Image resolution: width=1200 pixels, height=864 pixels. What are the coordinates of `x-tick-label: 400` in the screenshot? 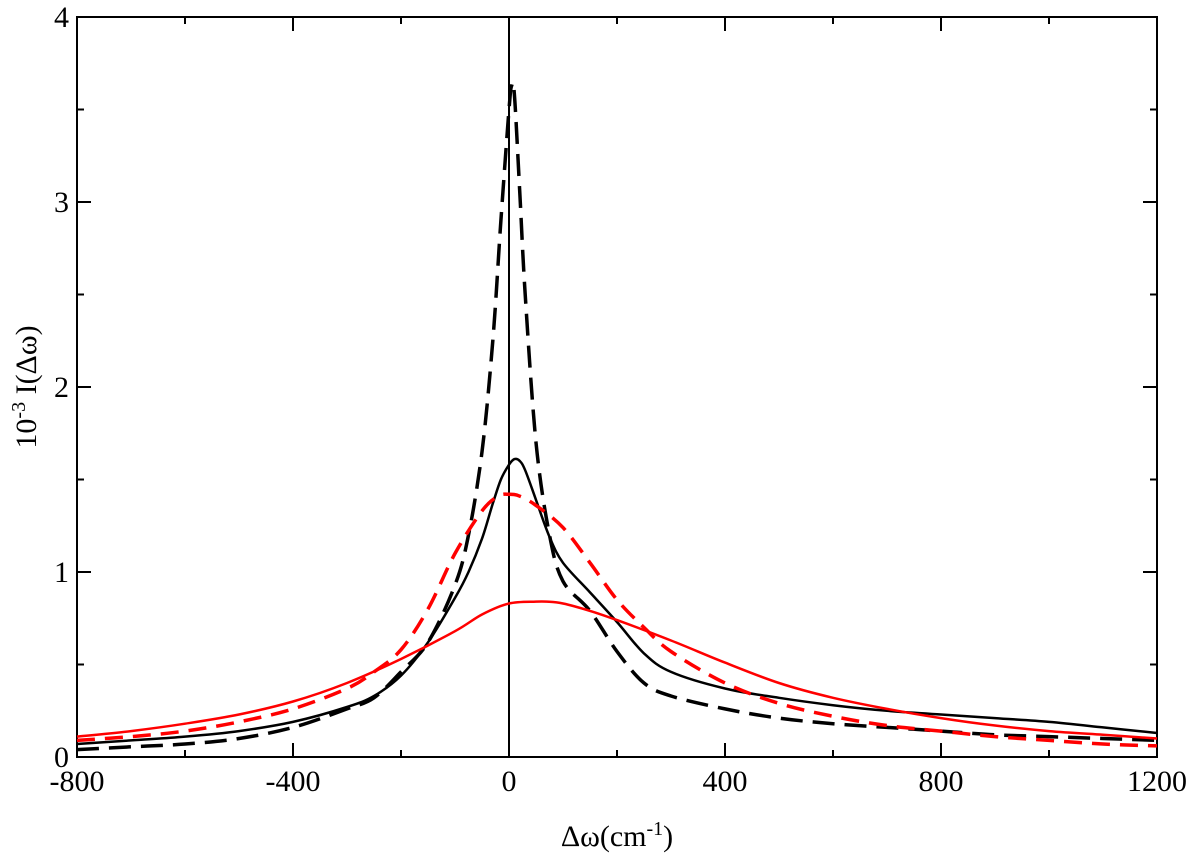 It's located at (725, 781).